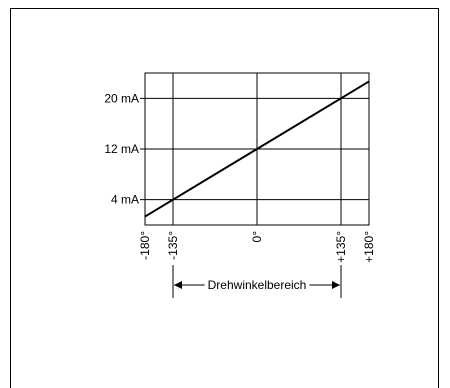 The image size is (450, 388). What do you see at coordinates (257, 285) in the screenshot?
I see `range-label: Drehwinkelbereich` at bounding box center [257, 285].